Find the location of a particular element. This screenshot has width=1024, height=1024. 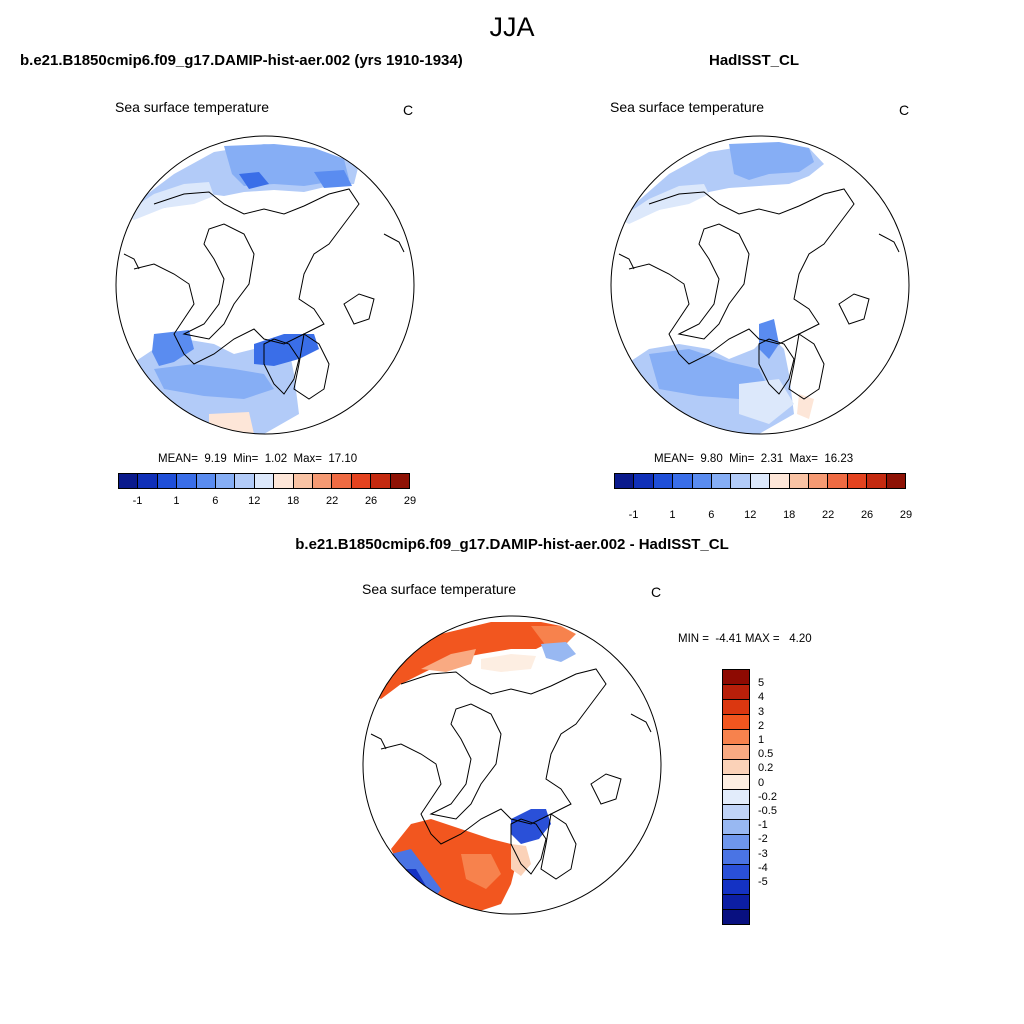

colorbar-tick-label: 4 is located at coordinates (761, 697).